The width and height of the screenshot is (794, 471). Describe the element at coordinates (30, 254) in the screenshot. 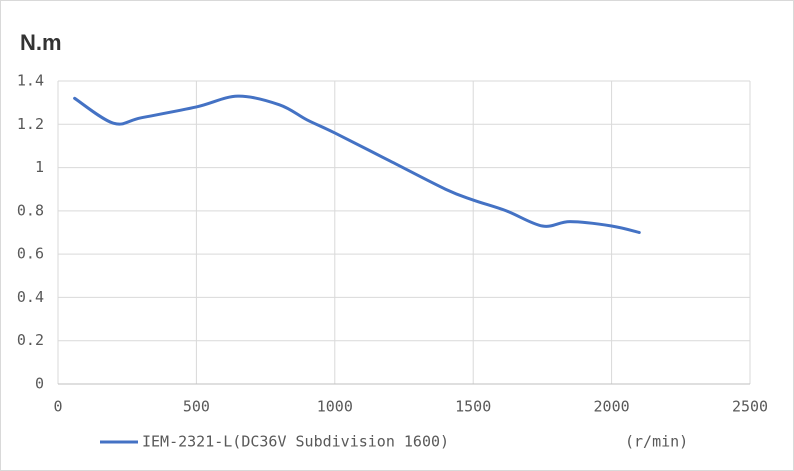

I see `y-tick-label: 0.6` at that location.